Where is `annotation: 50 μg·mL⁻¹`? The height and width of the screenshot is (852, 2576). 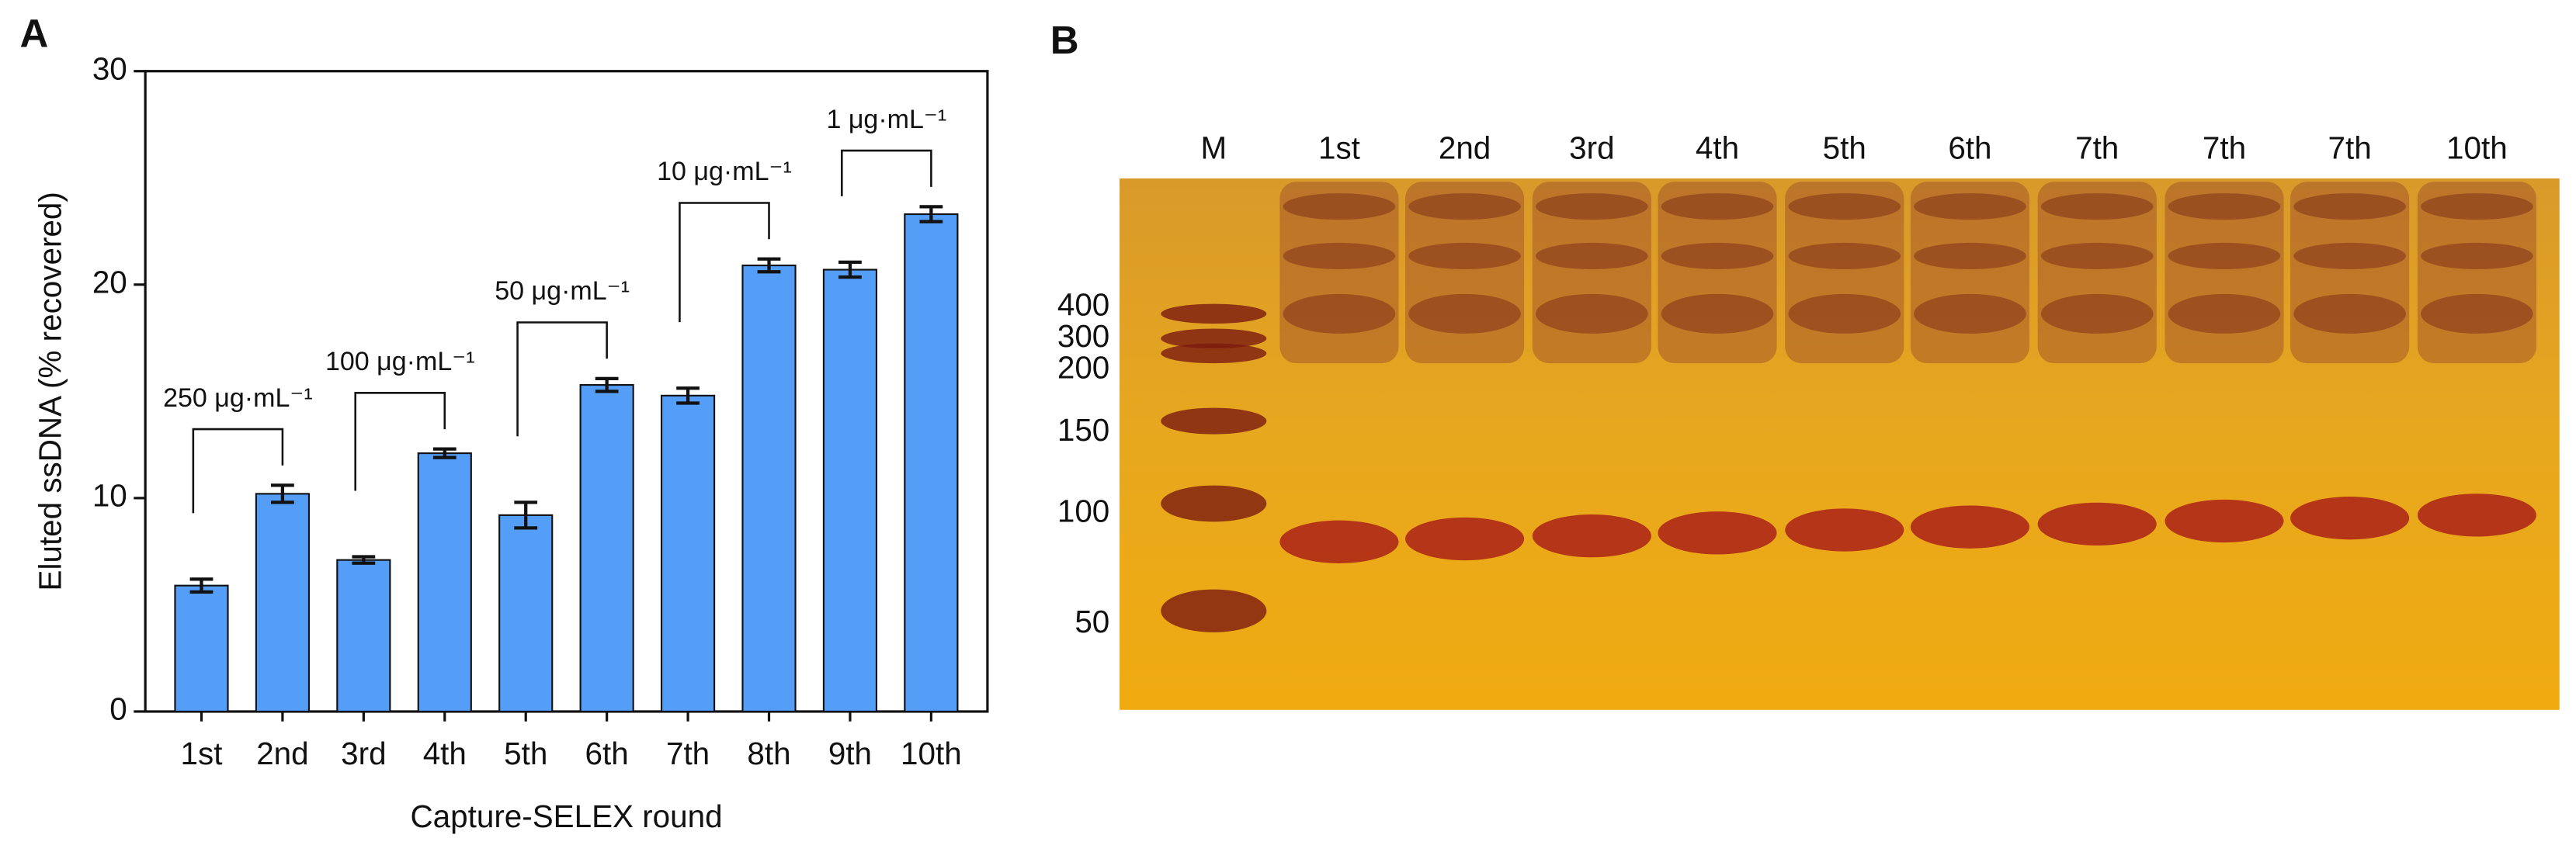 annotation: 50 μg·mL⁻¹ is located at coordinates (562, 291).